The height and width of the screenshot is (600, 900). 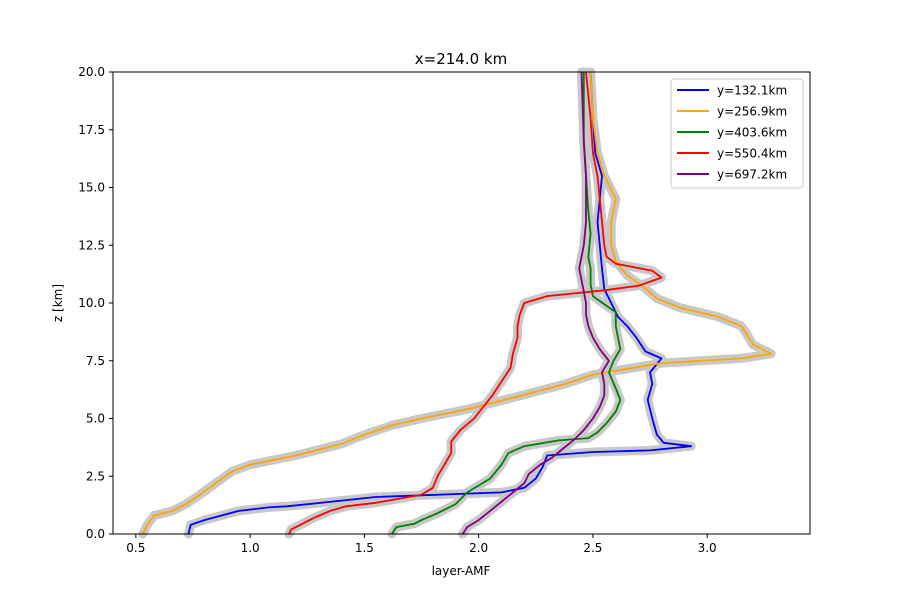 What do you see at coordinates (250, 548) in the screenshot?
I see `x-tick-label: 1.0` at bounding box center [250, 548].